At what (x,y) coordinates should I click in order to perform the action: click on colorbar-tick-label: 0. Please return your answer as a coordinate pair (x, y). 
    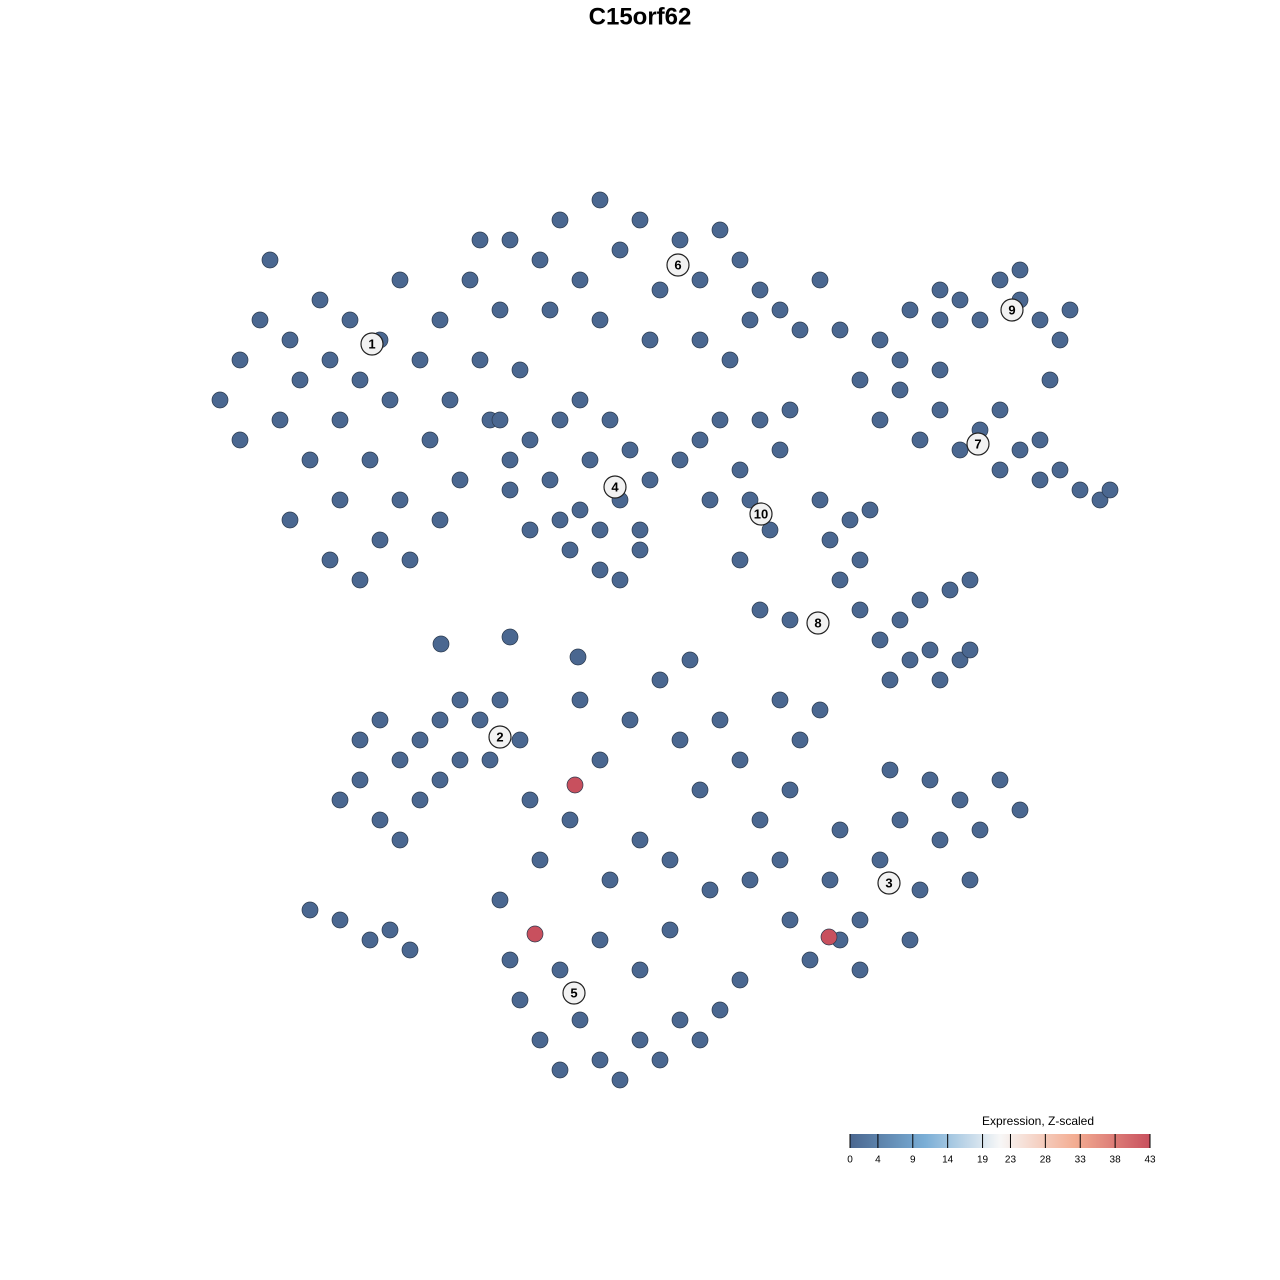
    Looking at the image, I should click on (850, 1160).